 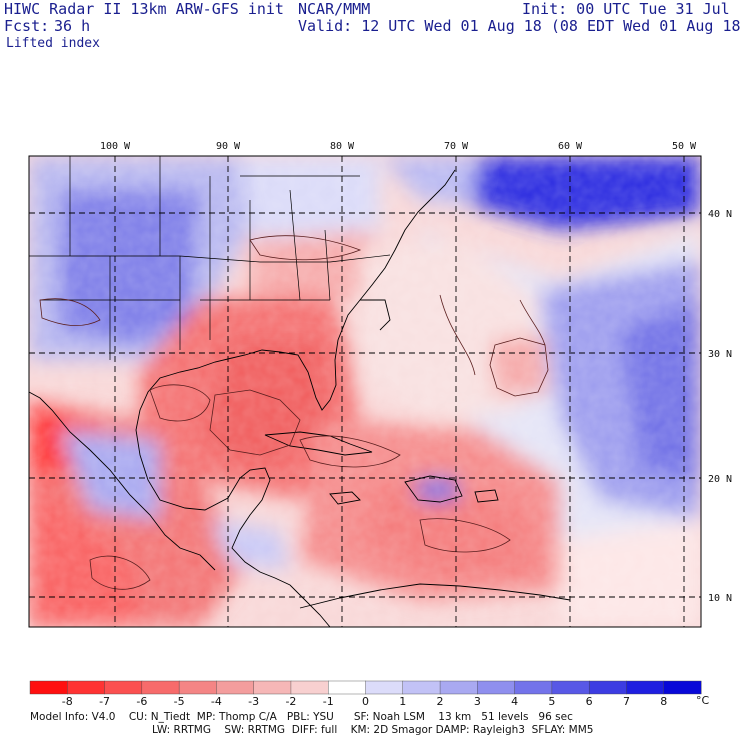 I want to click on colorbar-tick-label: 3, so click(x=477, y=701).